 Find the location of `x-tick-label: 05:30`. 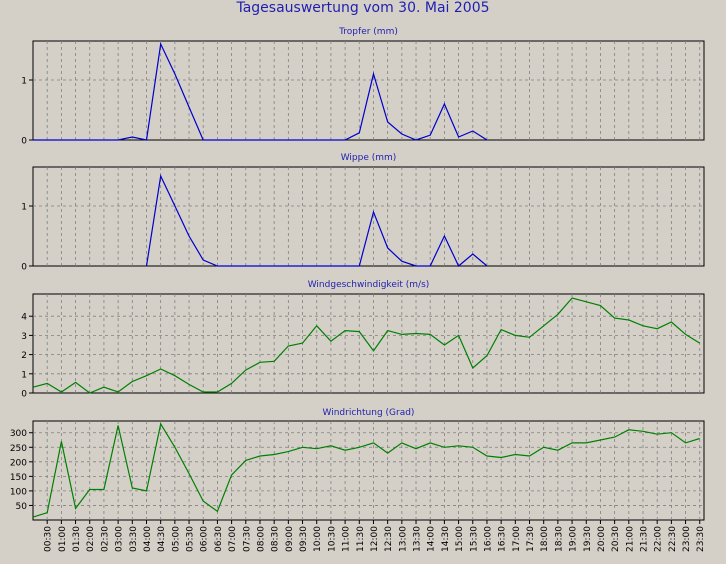

x-tick-label: 05:30 is located at coordinates (191, 539).